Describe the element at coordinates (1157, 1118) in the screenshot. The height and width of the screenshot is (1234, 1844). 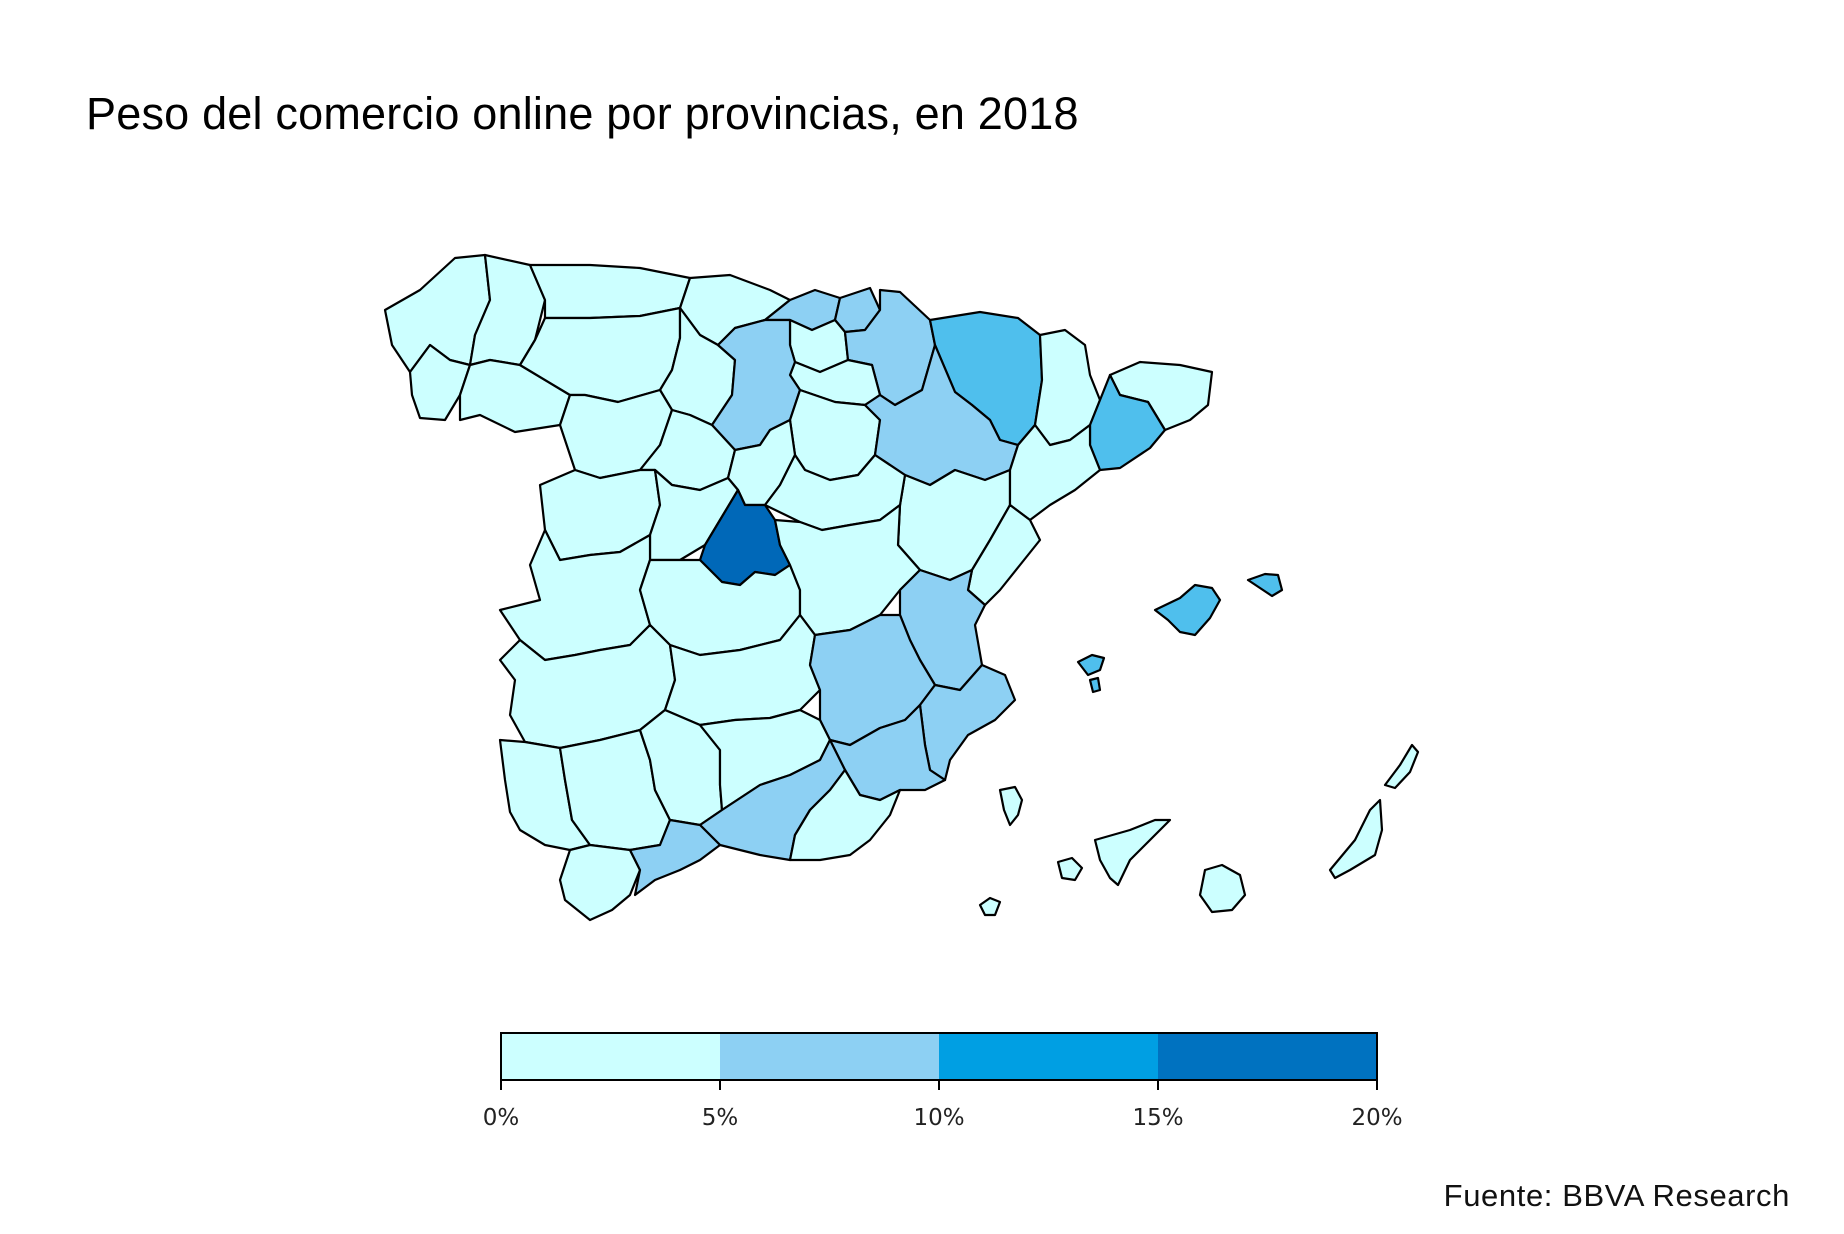
I see `legend-tick-15: 15%` at that location.